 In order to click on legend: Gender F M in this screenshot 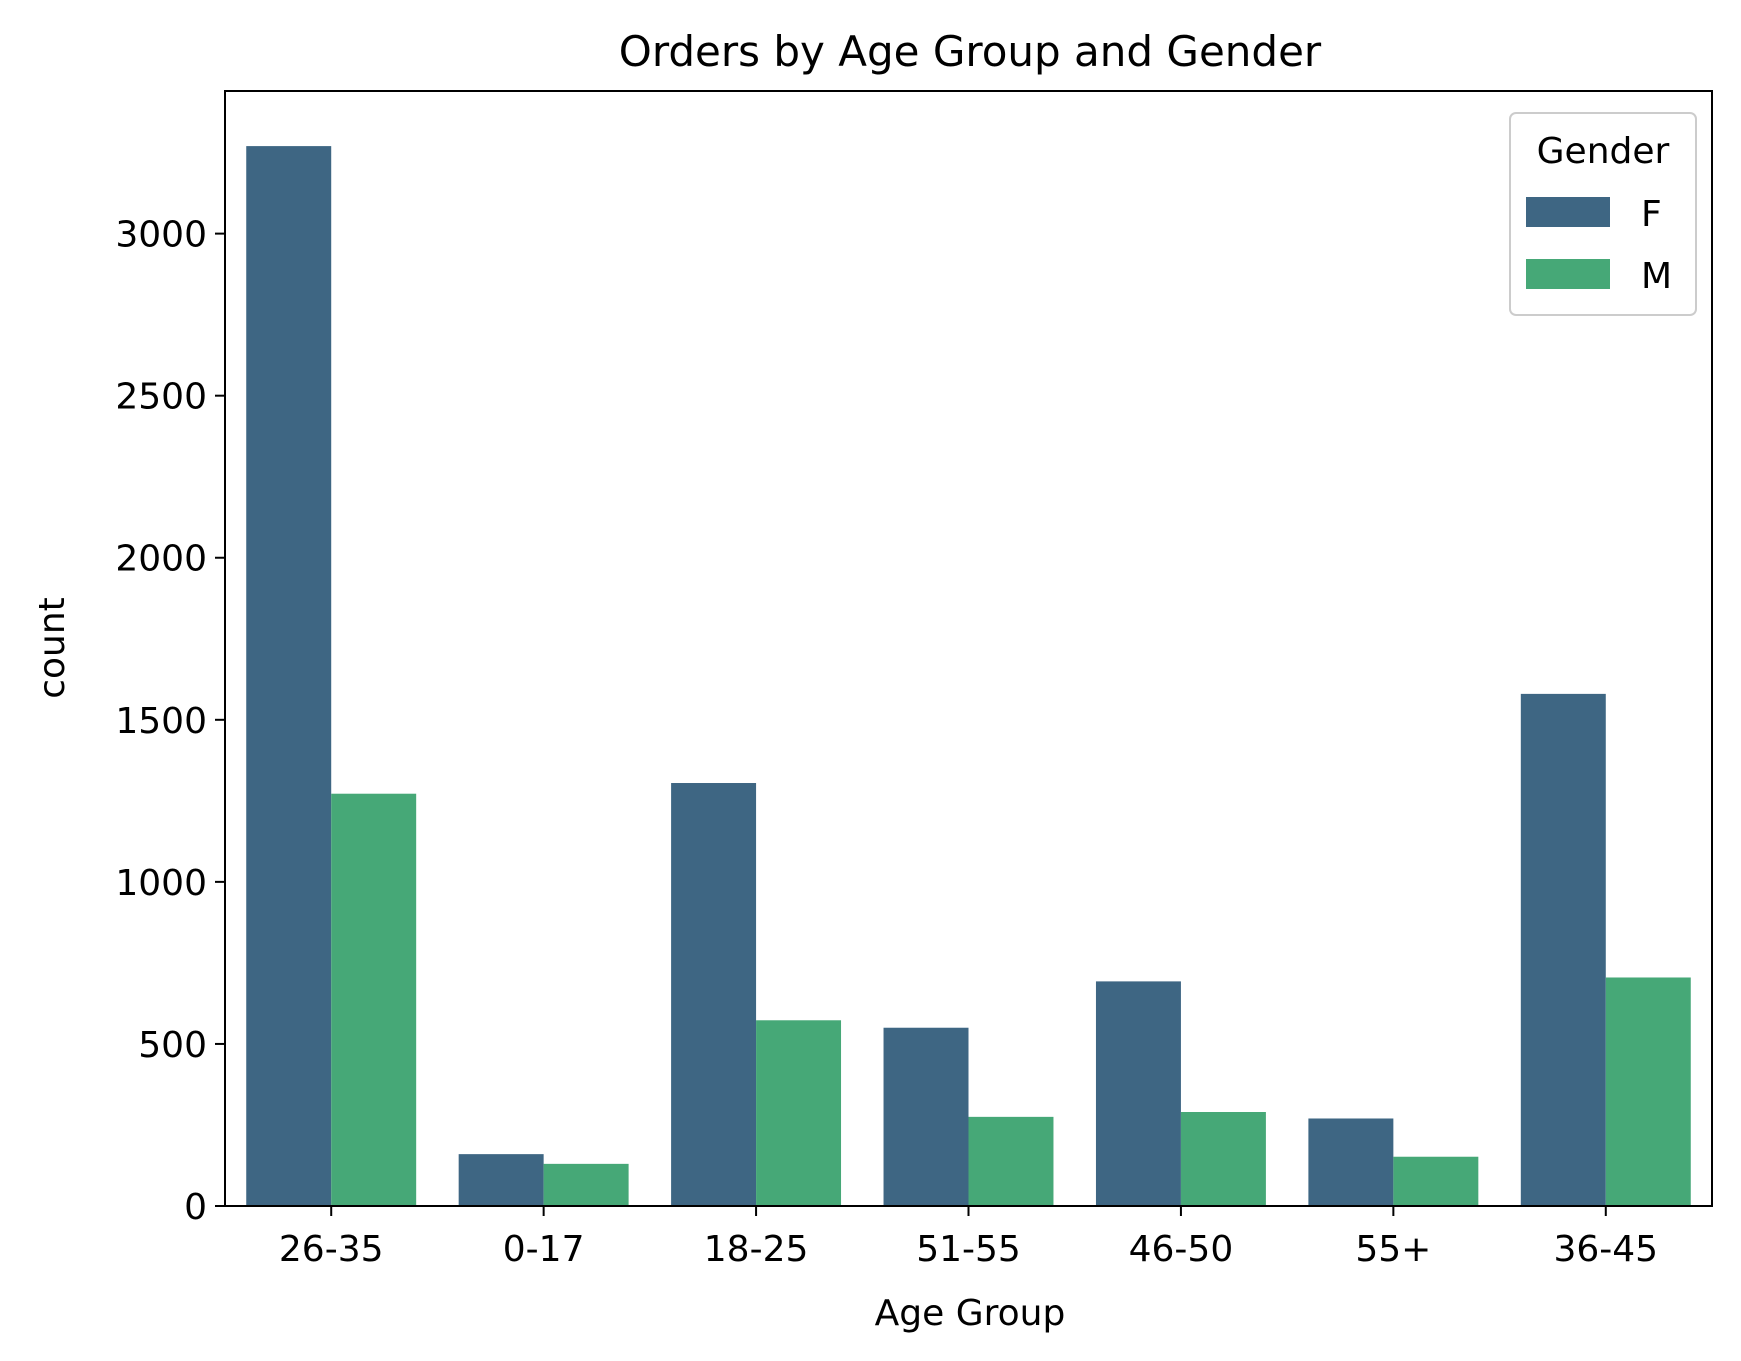, I will do `click(1603, 214)`.